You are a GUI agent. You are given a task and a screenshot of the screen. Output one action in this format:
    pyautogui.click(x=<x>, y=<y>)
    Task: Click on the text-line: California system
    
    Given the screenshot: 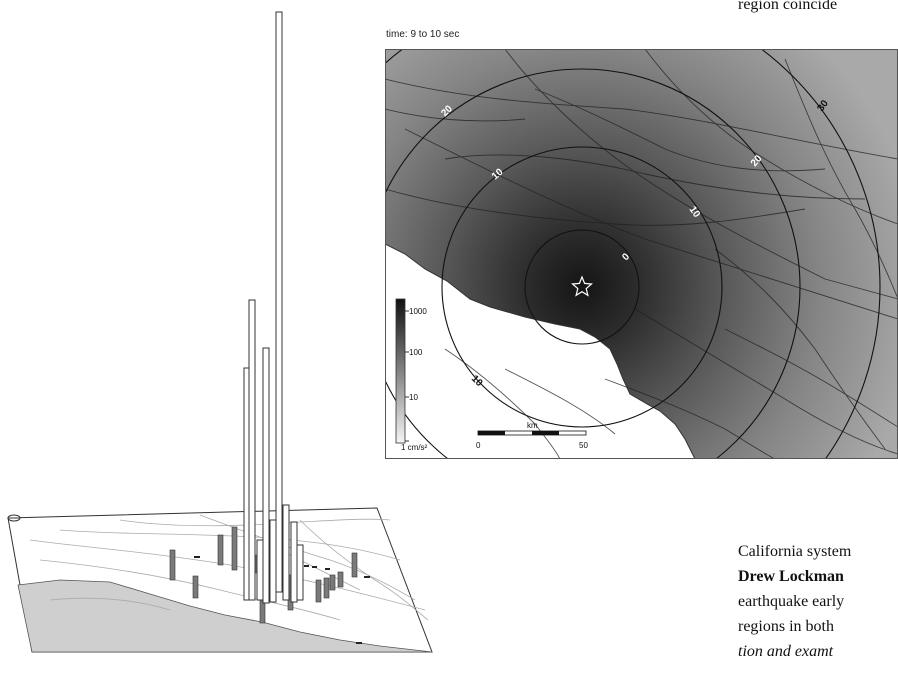 What is the action you would take?
    pyautogui.click(x=795, y=551)
    